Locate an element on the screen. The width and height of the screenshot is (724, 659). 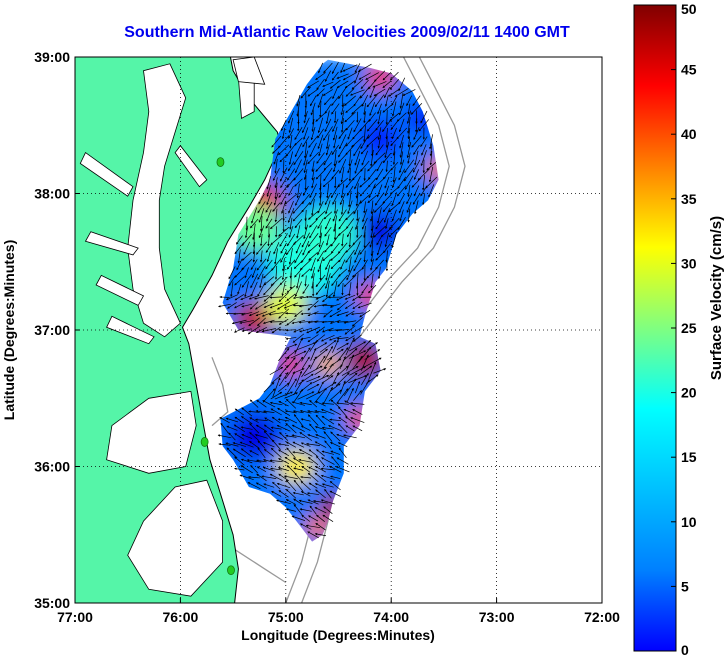
radar-station-marker is located at coordinates (231, 570).